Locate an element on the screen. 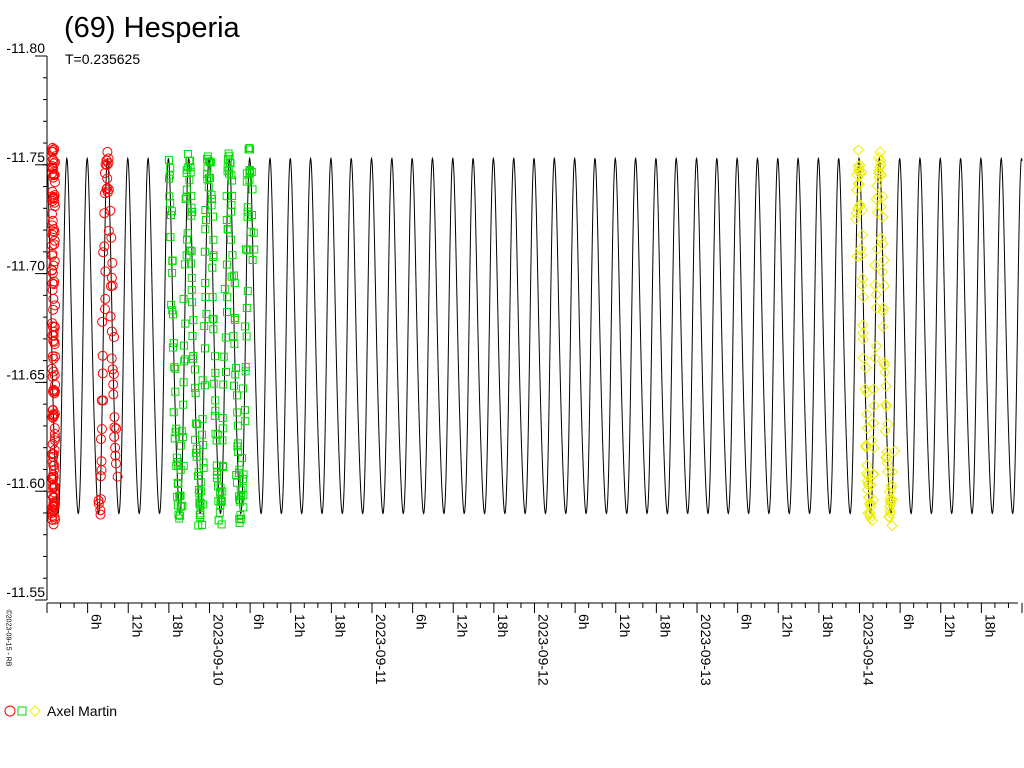 This screenshot has width=1024, height=768. legend-markers is located at coordinates (22, 711).